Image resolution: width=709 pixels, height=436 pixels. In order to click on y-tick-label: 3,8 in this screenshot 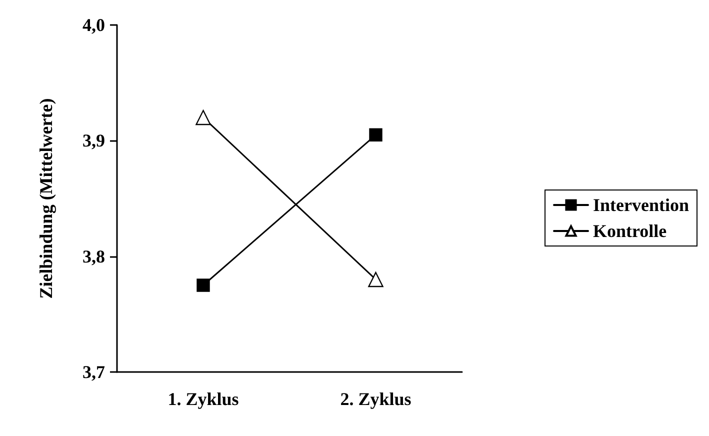, I will do `click(93, 256)`.